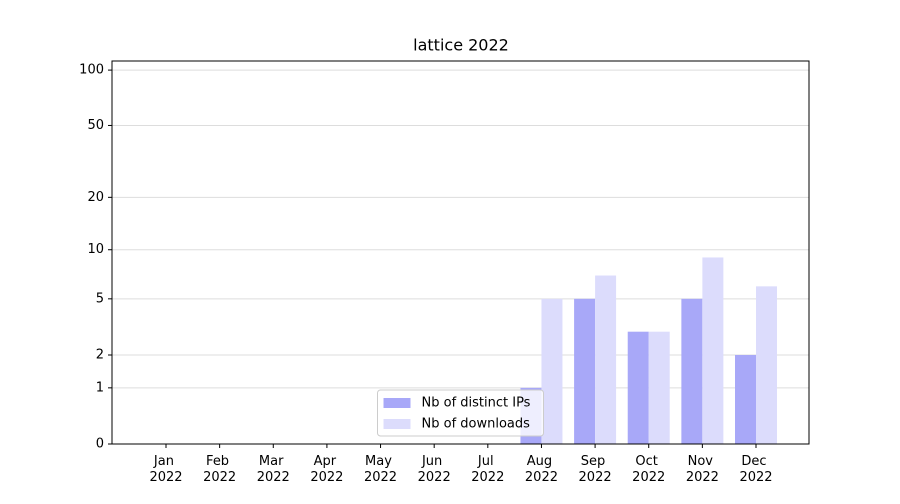 This screenshot has width=900, height=504. I want to click on y-tick-label: 100, so click(91, 70).